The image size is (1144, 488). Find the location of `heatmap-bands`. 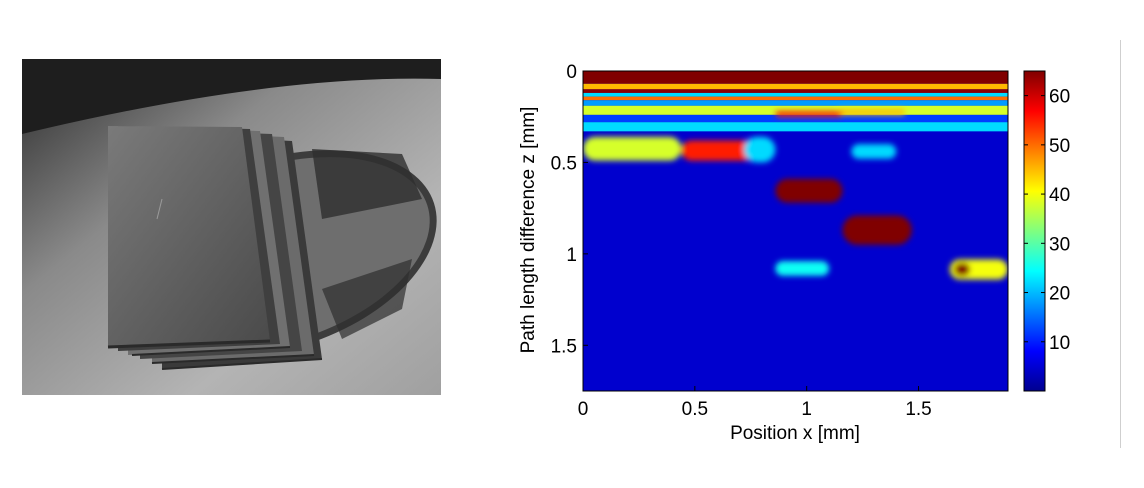

heatmap-bands is located at coordinates (795, 101).